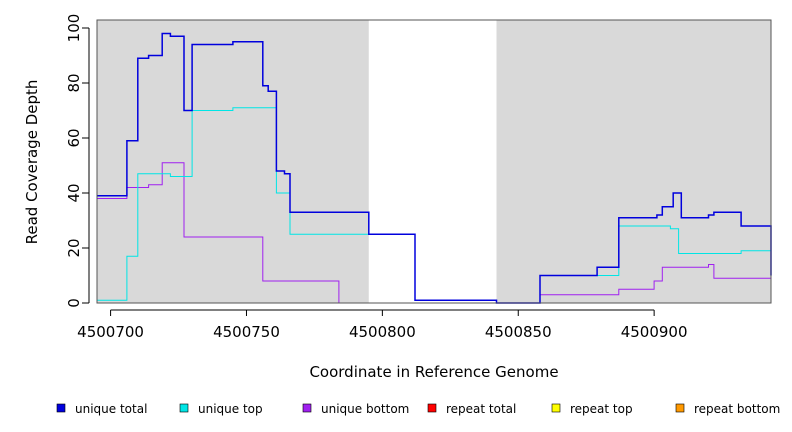 The height and width of the screenshot is (432, 792). Describe the element at coordinates (111, 409) in the screenshot. I see `legend-label-unique-total: unique total` at that location.